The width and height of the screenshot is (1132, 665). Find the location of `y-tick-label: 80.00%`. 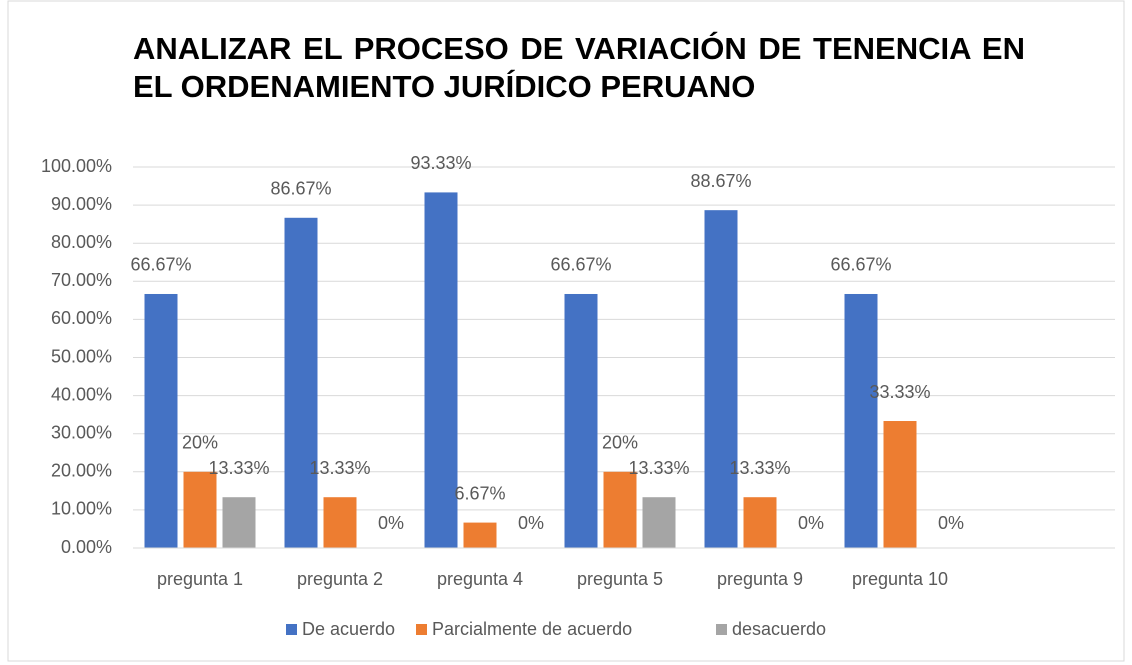

y-tick-label: 80.00% is located at coordinates (81, 242).